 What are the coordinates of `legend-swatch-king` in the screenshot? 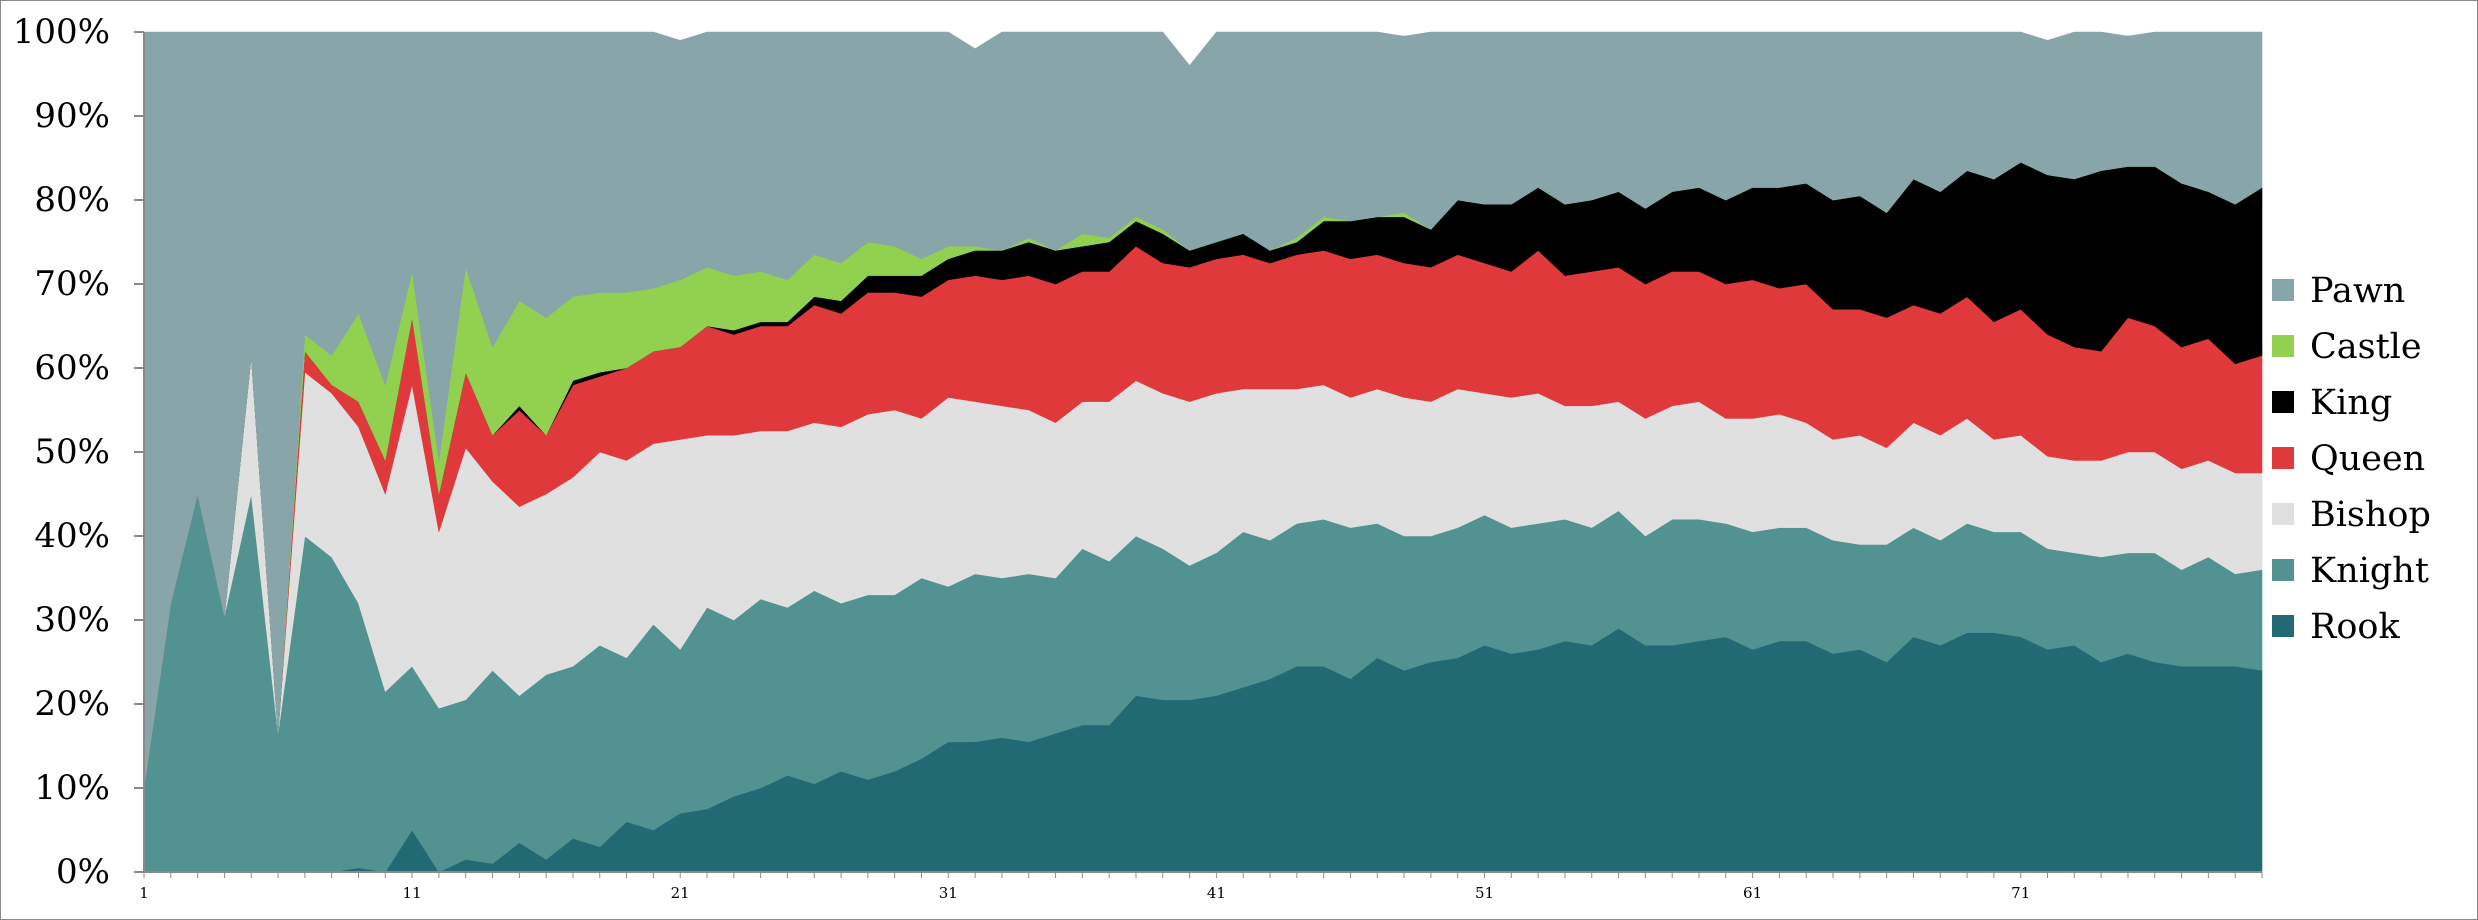 It's located at (2283, 402).